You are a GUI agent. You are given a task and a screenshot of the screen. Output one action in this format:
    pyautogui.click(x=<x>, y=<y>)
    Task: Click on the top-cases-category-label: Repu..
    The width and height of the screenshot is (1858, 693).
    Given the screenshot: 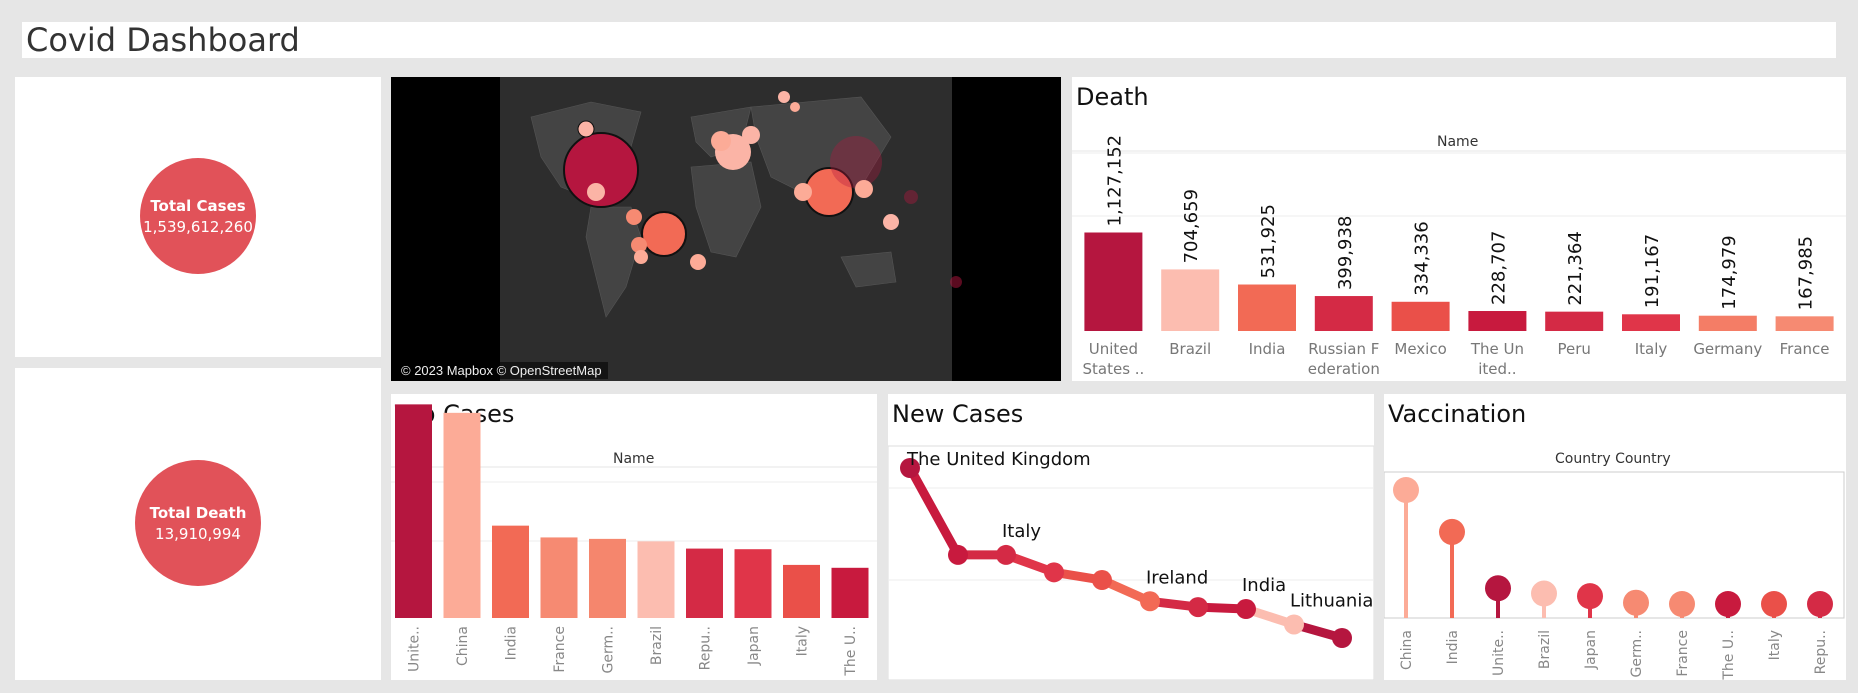 What is the action you would take?
    pyautogui.click(x=706, y=648)
    